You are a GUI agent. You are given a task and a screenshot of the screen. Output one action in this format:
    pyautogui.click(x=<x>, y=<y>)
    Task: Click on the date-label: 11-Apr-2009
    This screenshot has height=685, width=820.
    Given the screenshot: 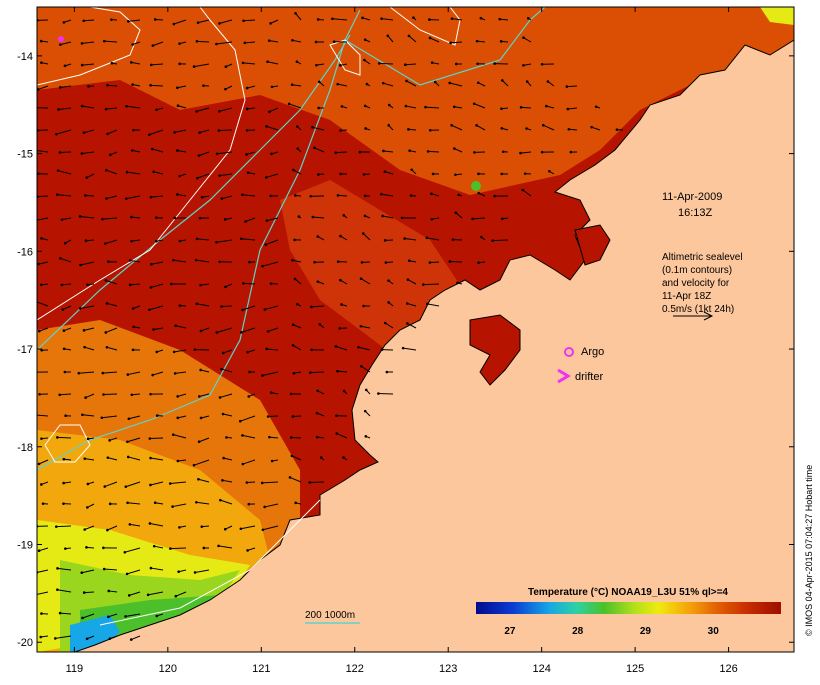 What is the action you would take?
    pyautogui.click(x=692, y=197)
    